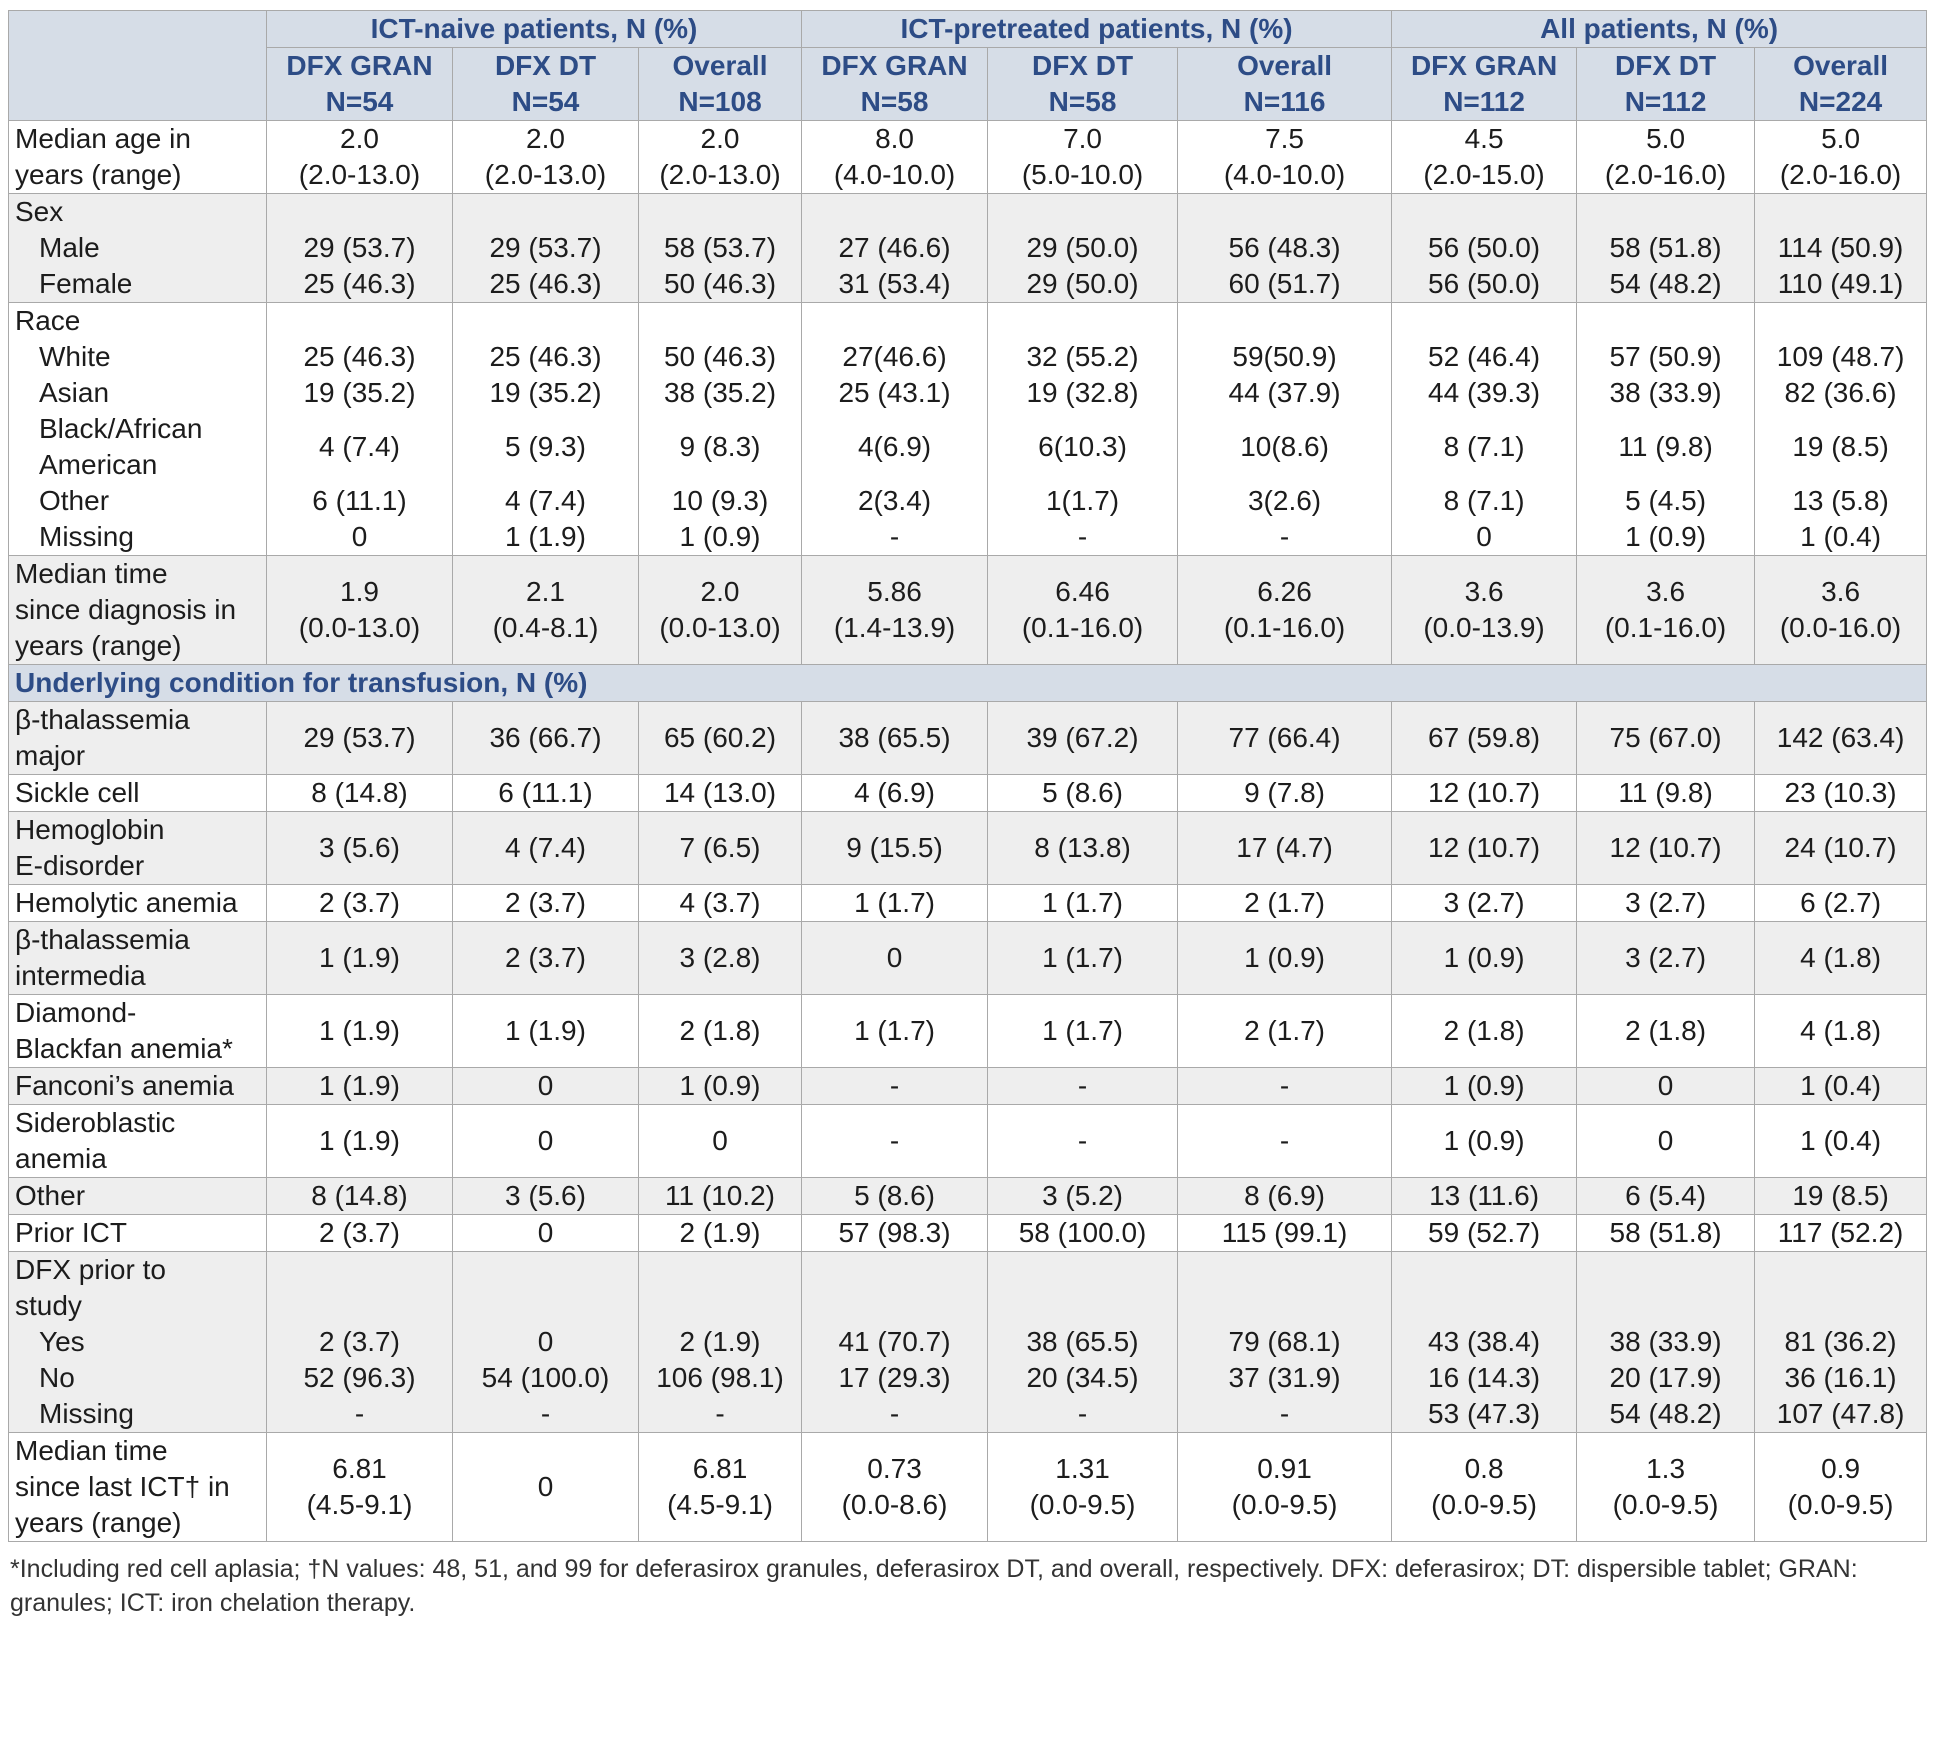 The image size is (1934, 1762). Describe the element at coordinates (1285, 1342) in the screenshot. I see `data-cell: 79 (68.1) 37 (31.9) -` at that location.